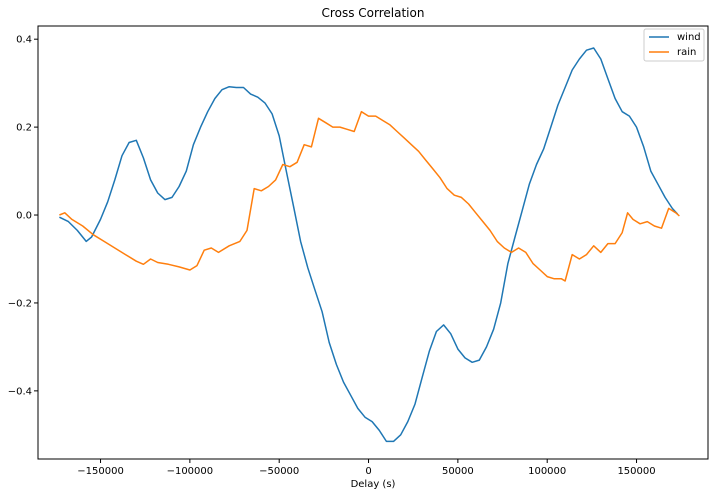 The width and height of the screenshot is (715, 496). Describe the element at coordinates (20, 391) in the screenshot. I see `y-tick-label: −0.4` at that location.